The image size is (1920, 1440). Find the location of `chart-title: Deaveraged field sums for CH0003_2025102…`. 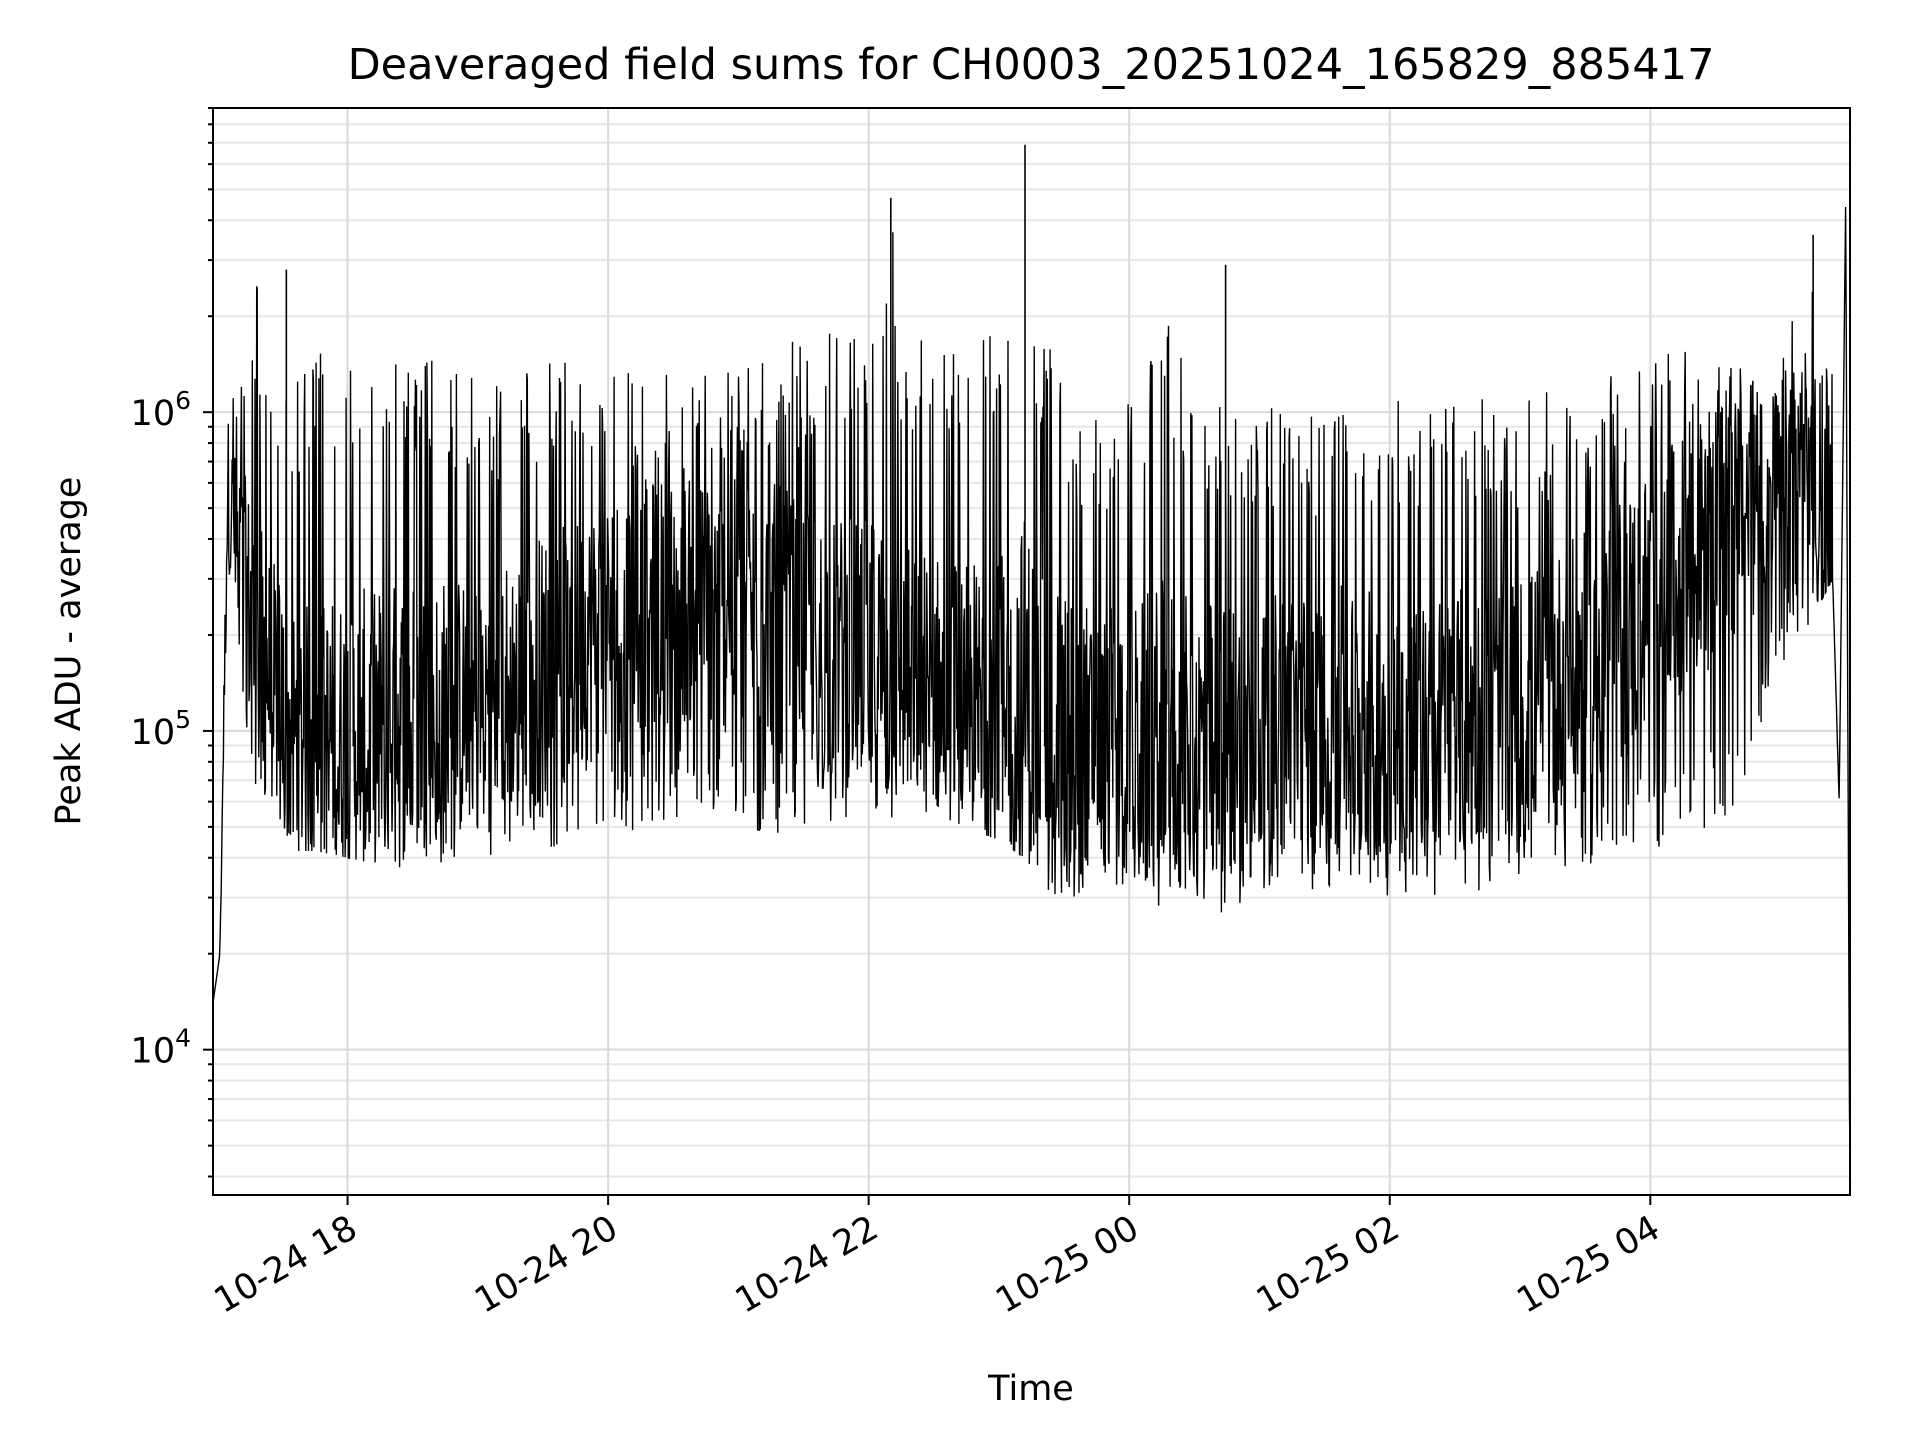

chart-title: Deaveraged field sums for CH0003_2025102… is located at coordinates (1031, 65).